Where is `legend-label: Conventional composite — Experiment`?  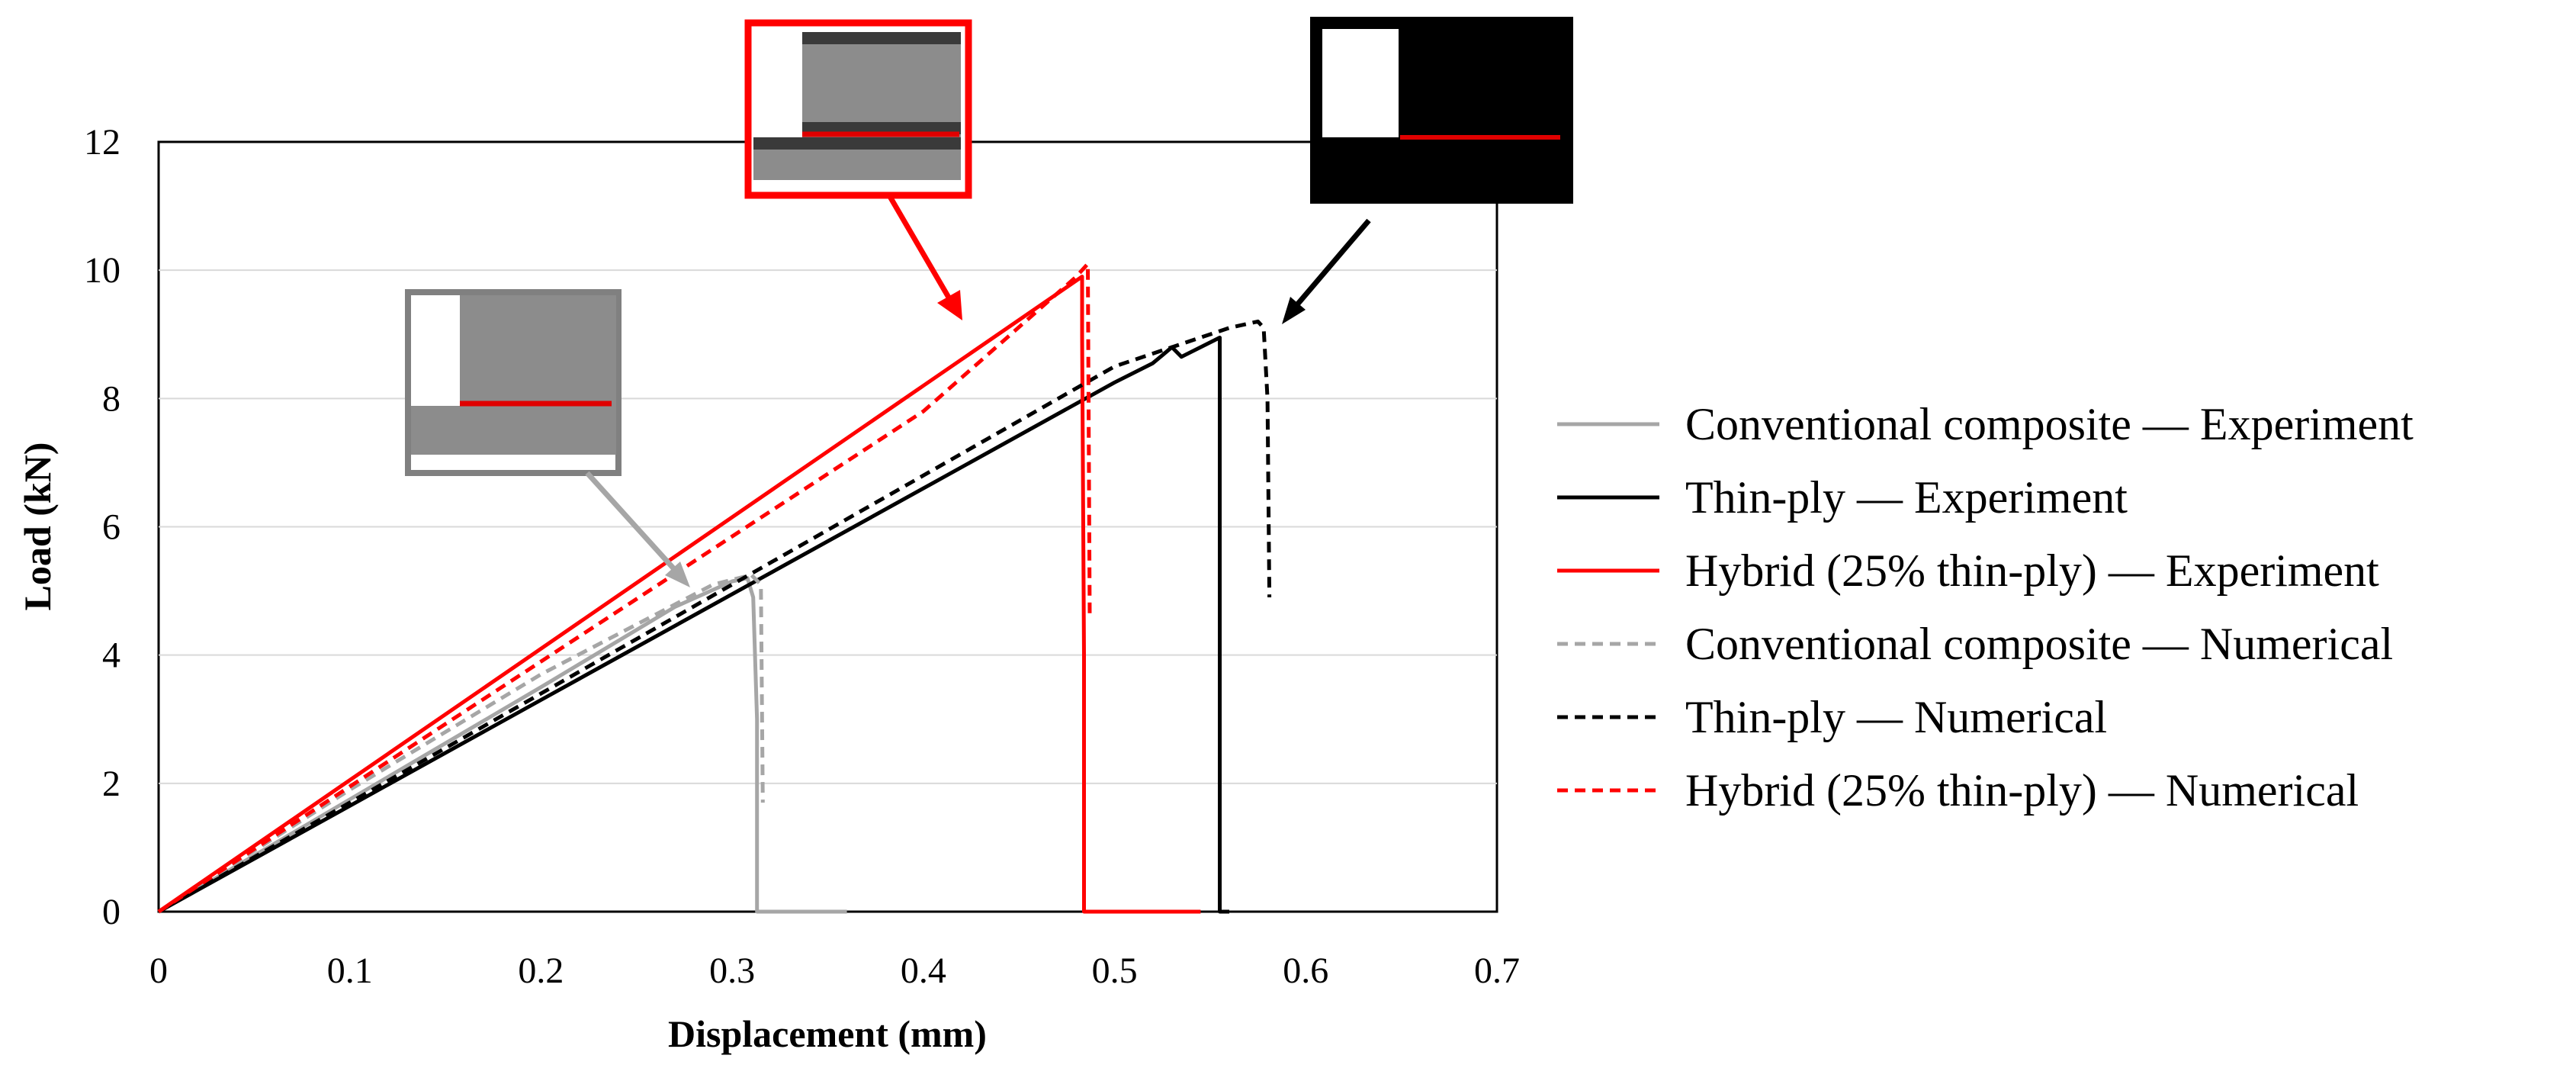 legend-label: Conventional composite — Experiment is located at coordinates (2049, 424).